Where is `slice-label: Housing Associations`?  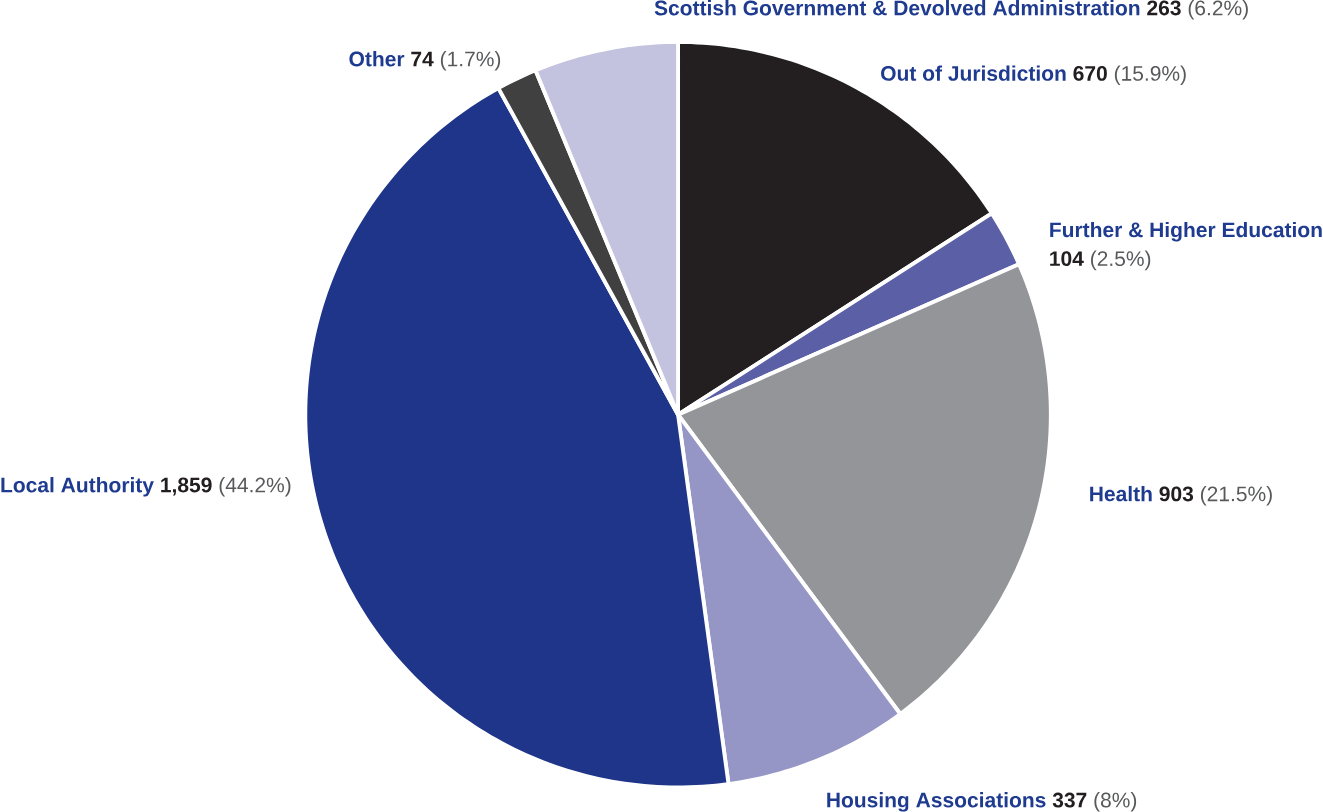 slice-label: Housing Associations is located at coordinates (936, 802).